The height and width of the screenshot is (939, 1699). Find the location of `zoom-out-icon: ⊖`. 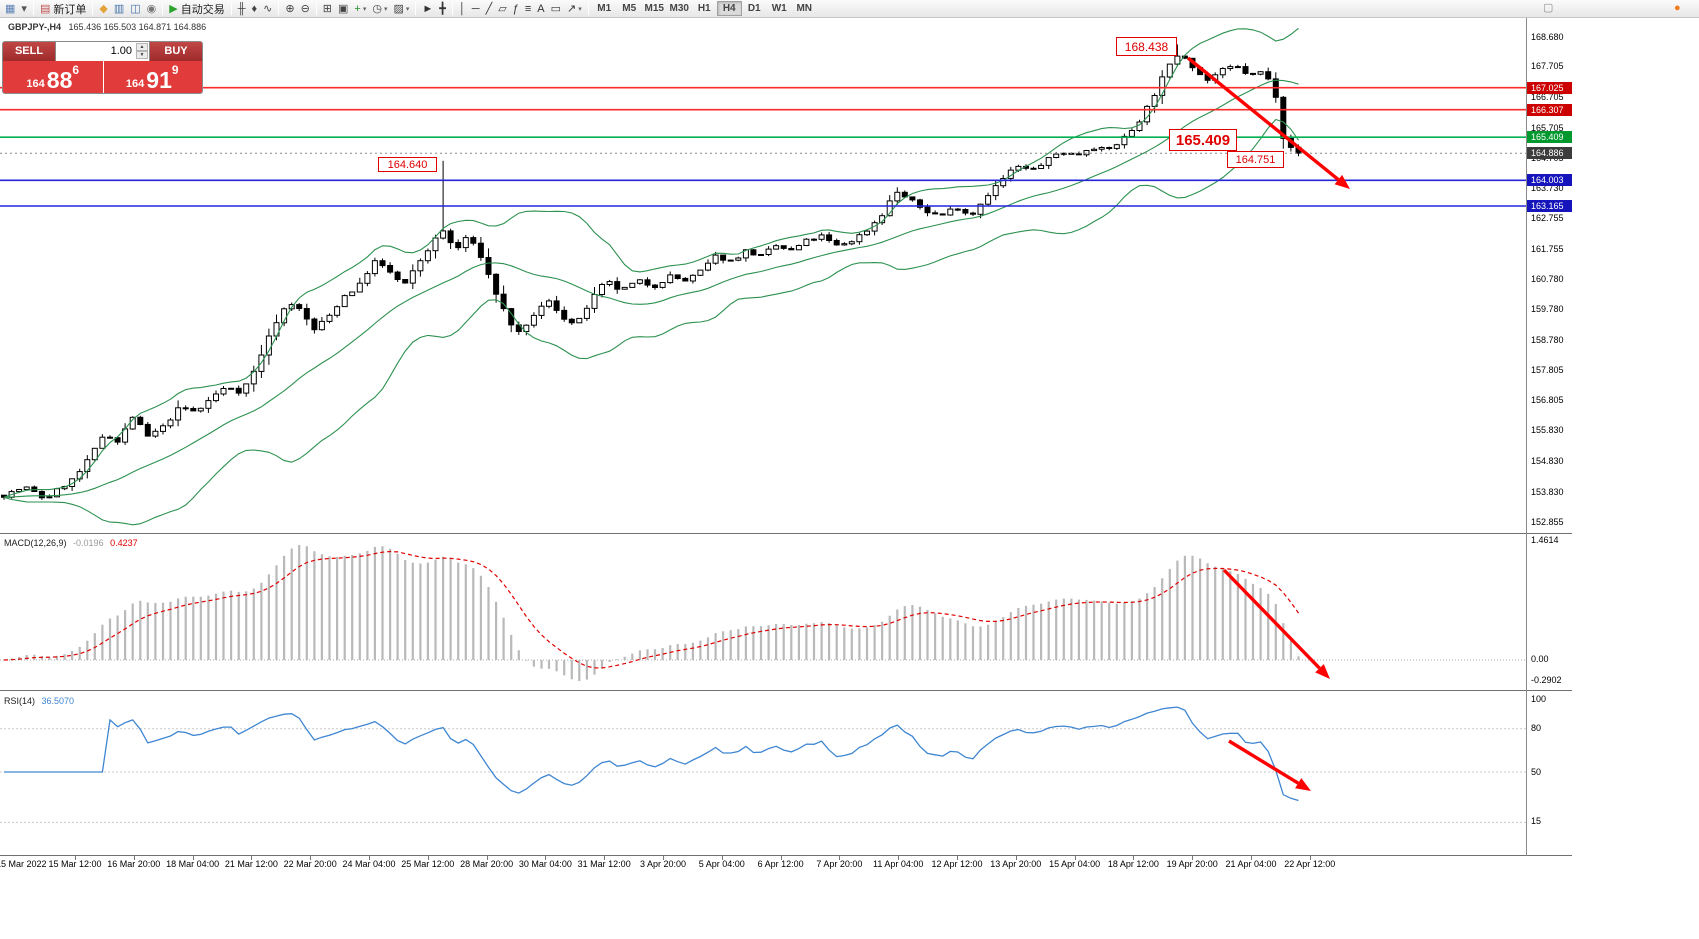

zoom-out-icon: ⊖ is located at coordinates (305, 9).